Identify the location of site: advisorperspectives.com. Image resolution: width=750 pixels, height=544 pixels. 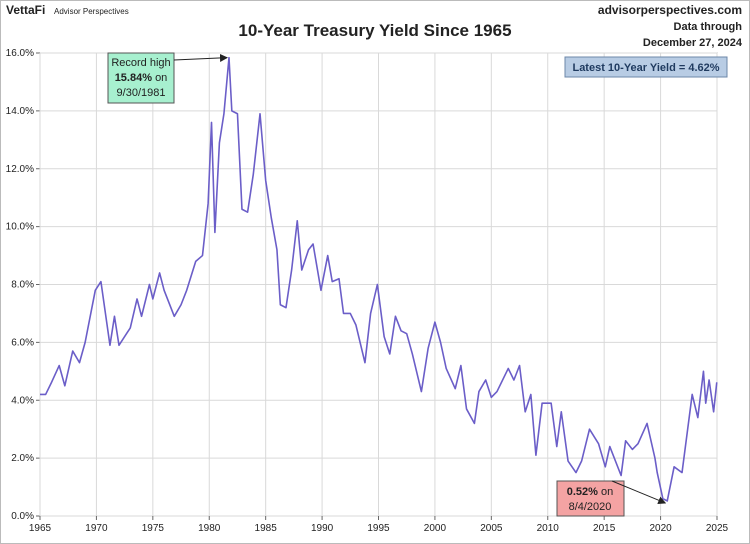
(670, 10).